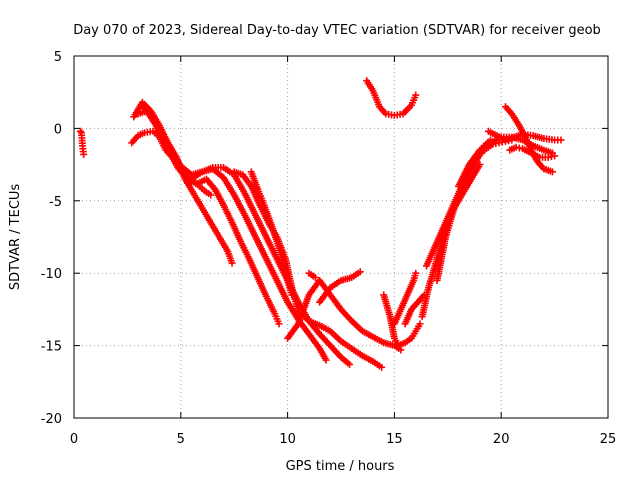  What do you see at coordinates (501, 439) in the screenshot?
I see `x-tick-label: 20` at bounding box center [501, 439].